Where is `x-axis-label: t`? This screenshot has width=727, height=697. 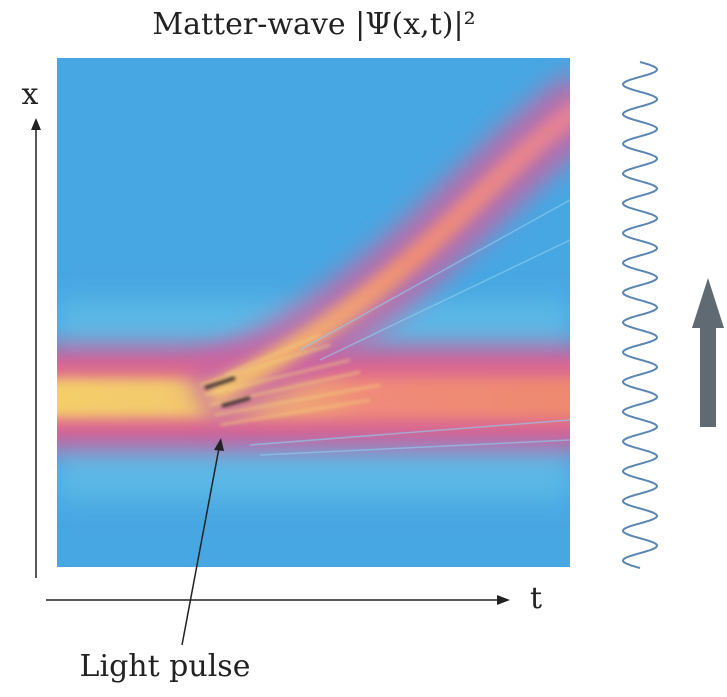 x-axis-label: t is located at coordinates (536, 598).